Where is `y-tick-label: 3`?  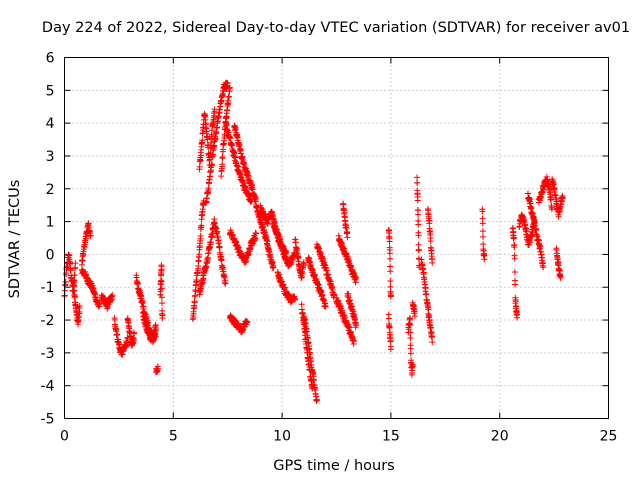
y-tick-label: 3 is located at coordinates (50, 157).